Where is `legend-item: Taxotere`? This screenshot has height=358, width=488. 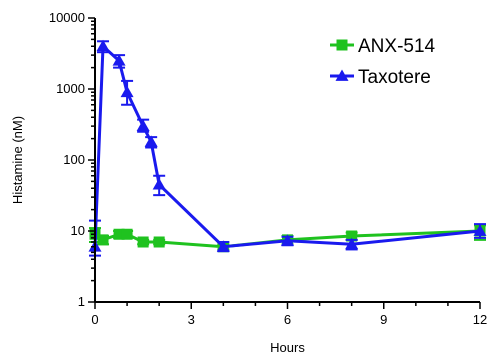
legend-item: Taxotere is located at coordinates (380, 77).